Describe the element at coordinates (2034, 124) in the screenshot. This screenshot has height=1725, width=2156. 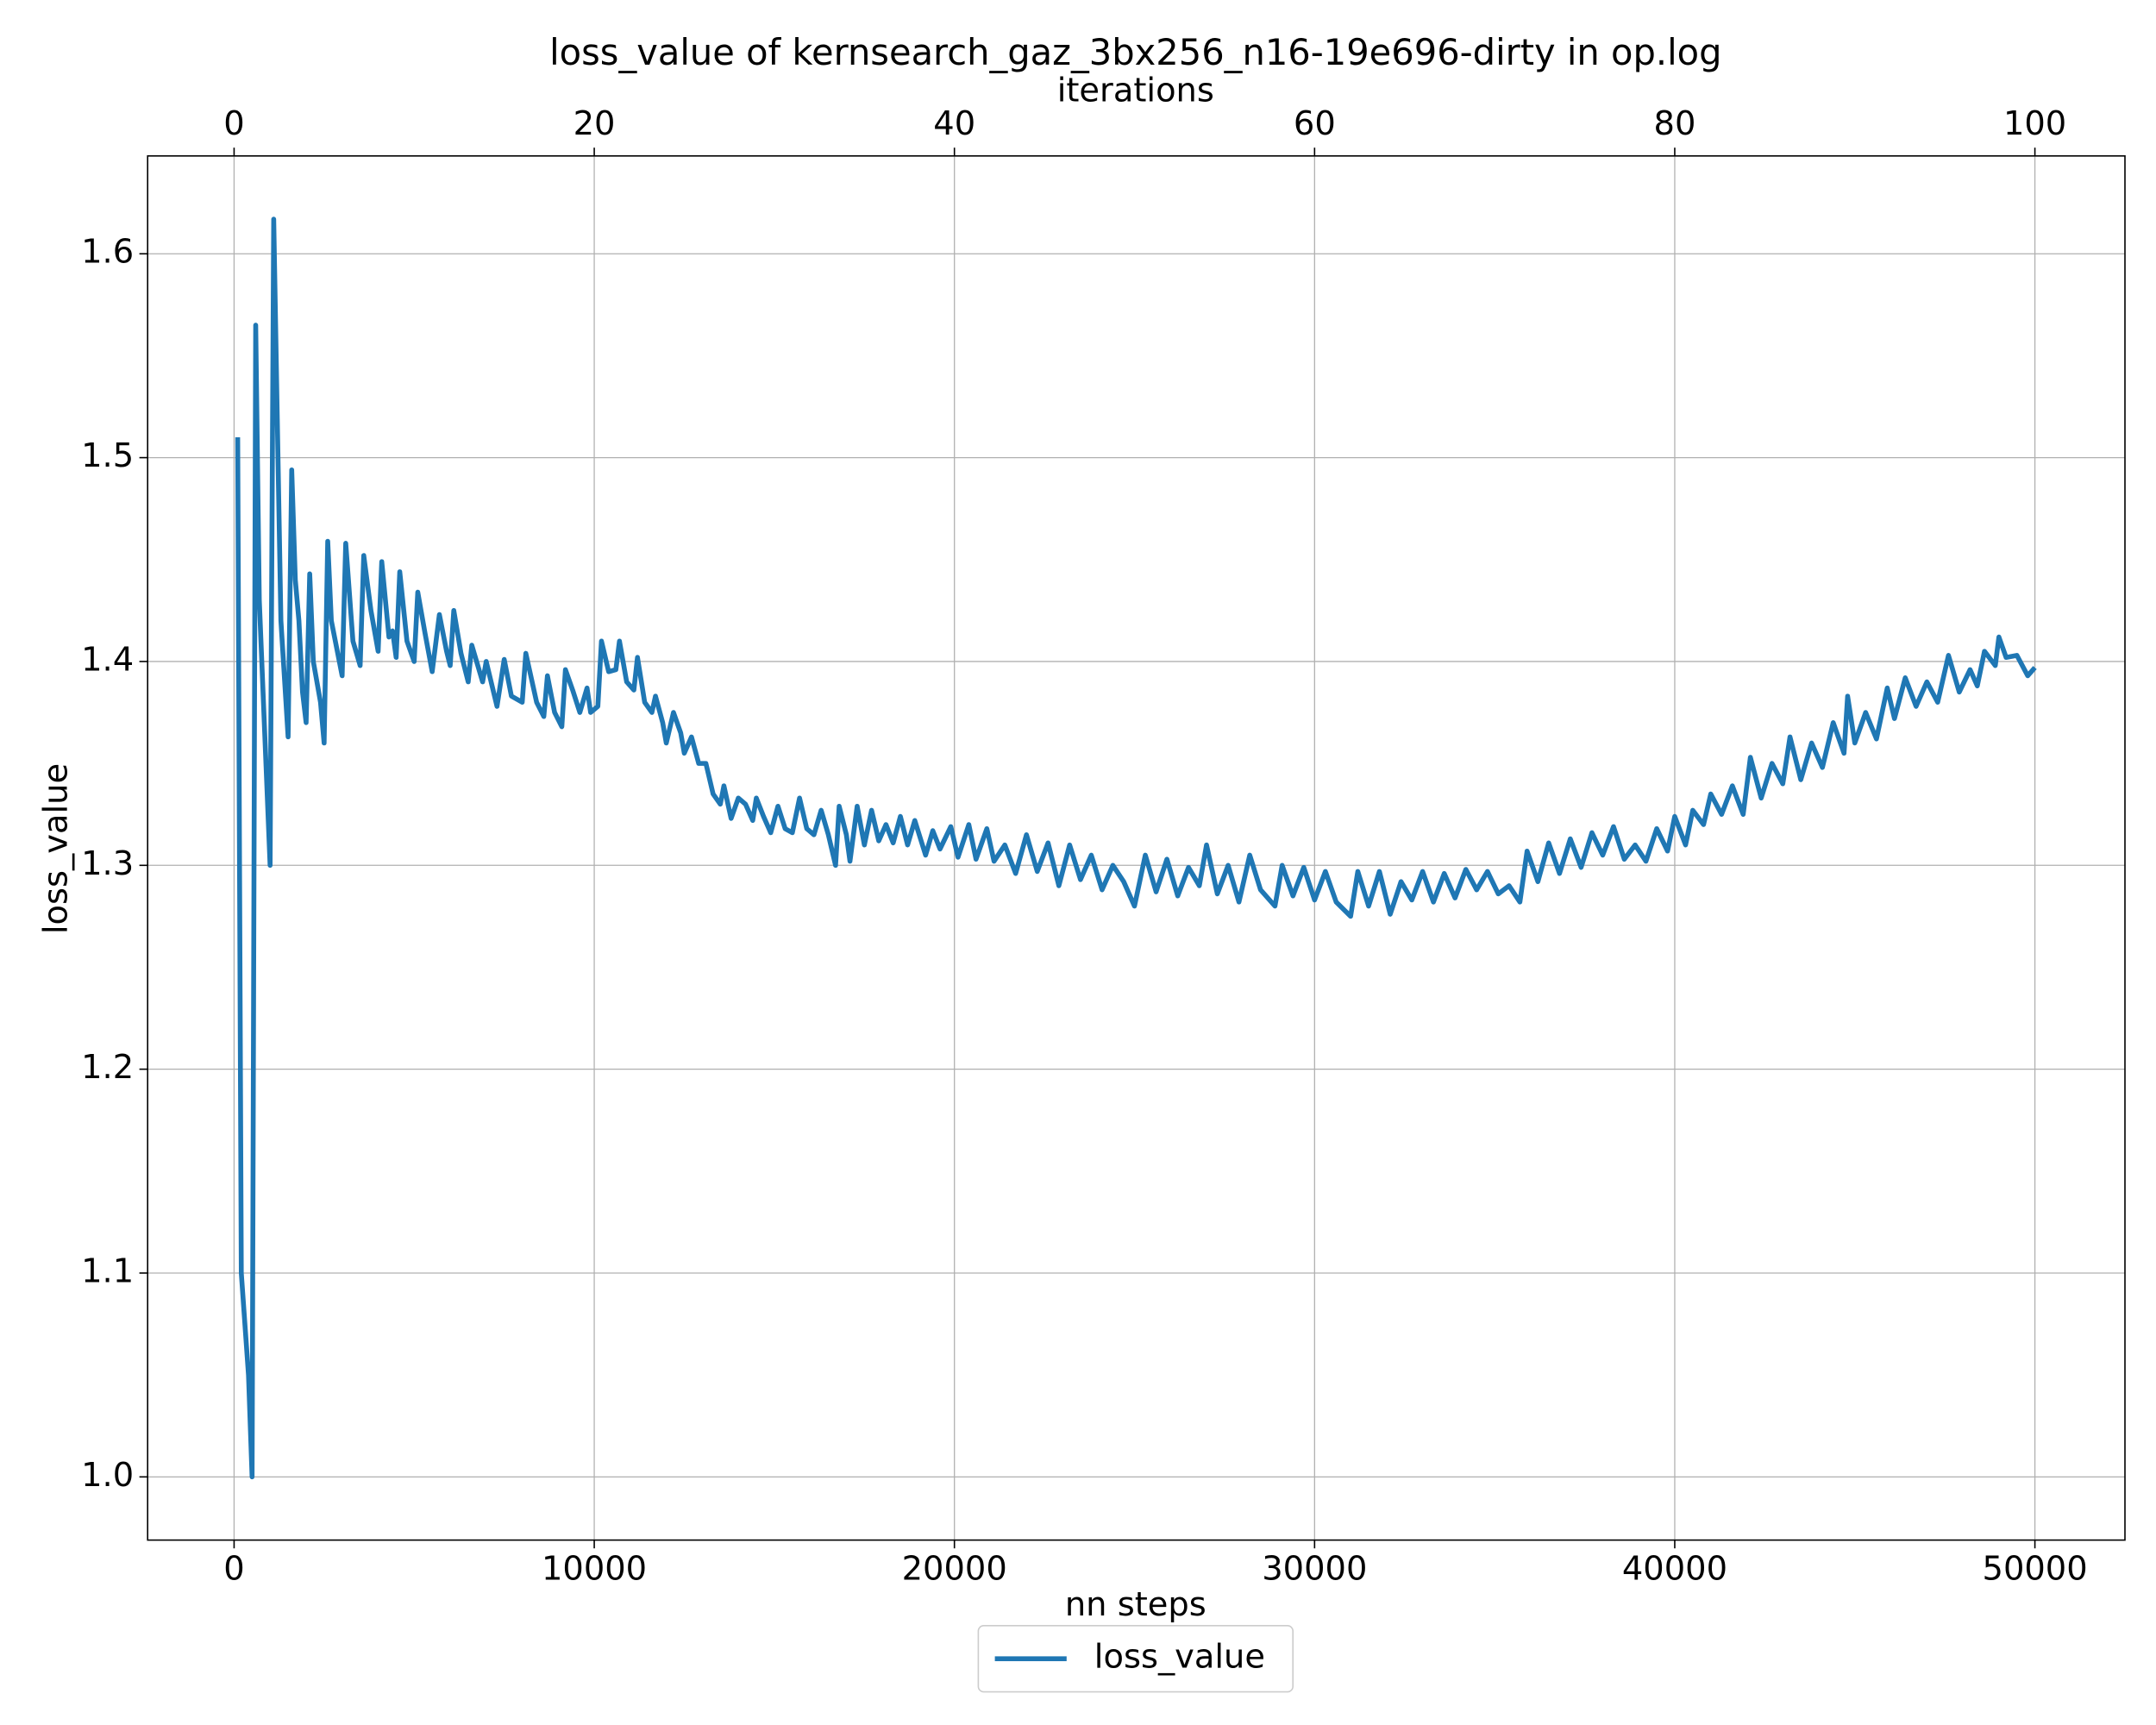
I see `x2-tick-label: 100` at that location.